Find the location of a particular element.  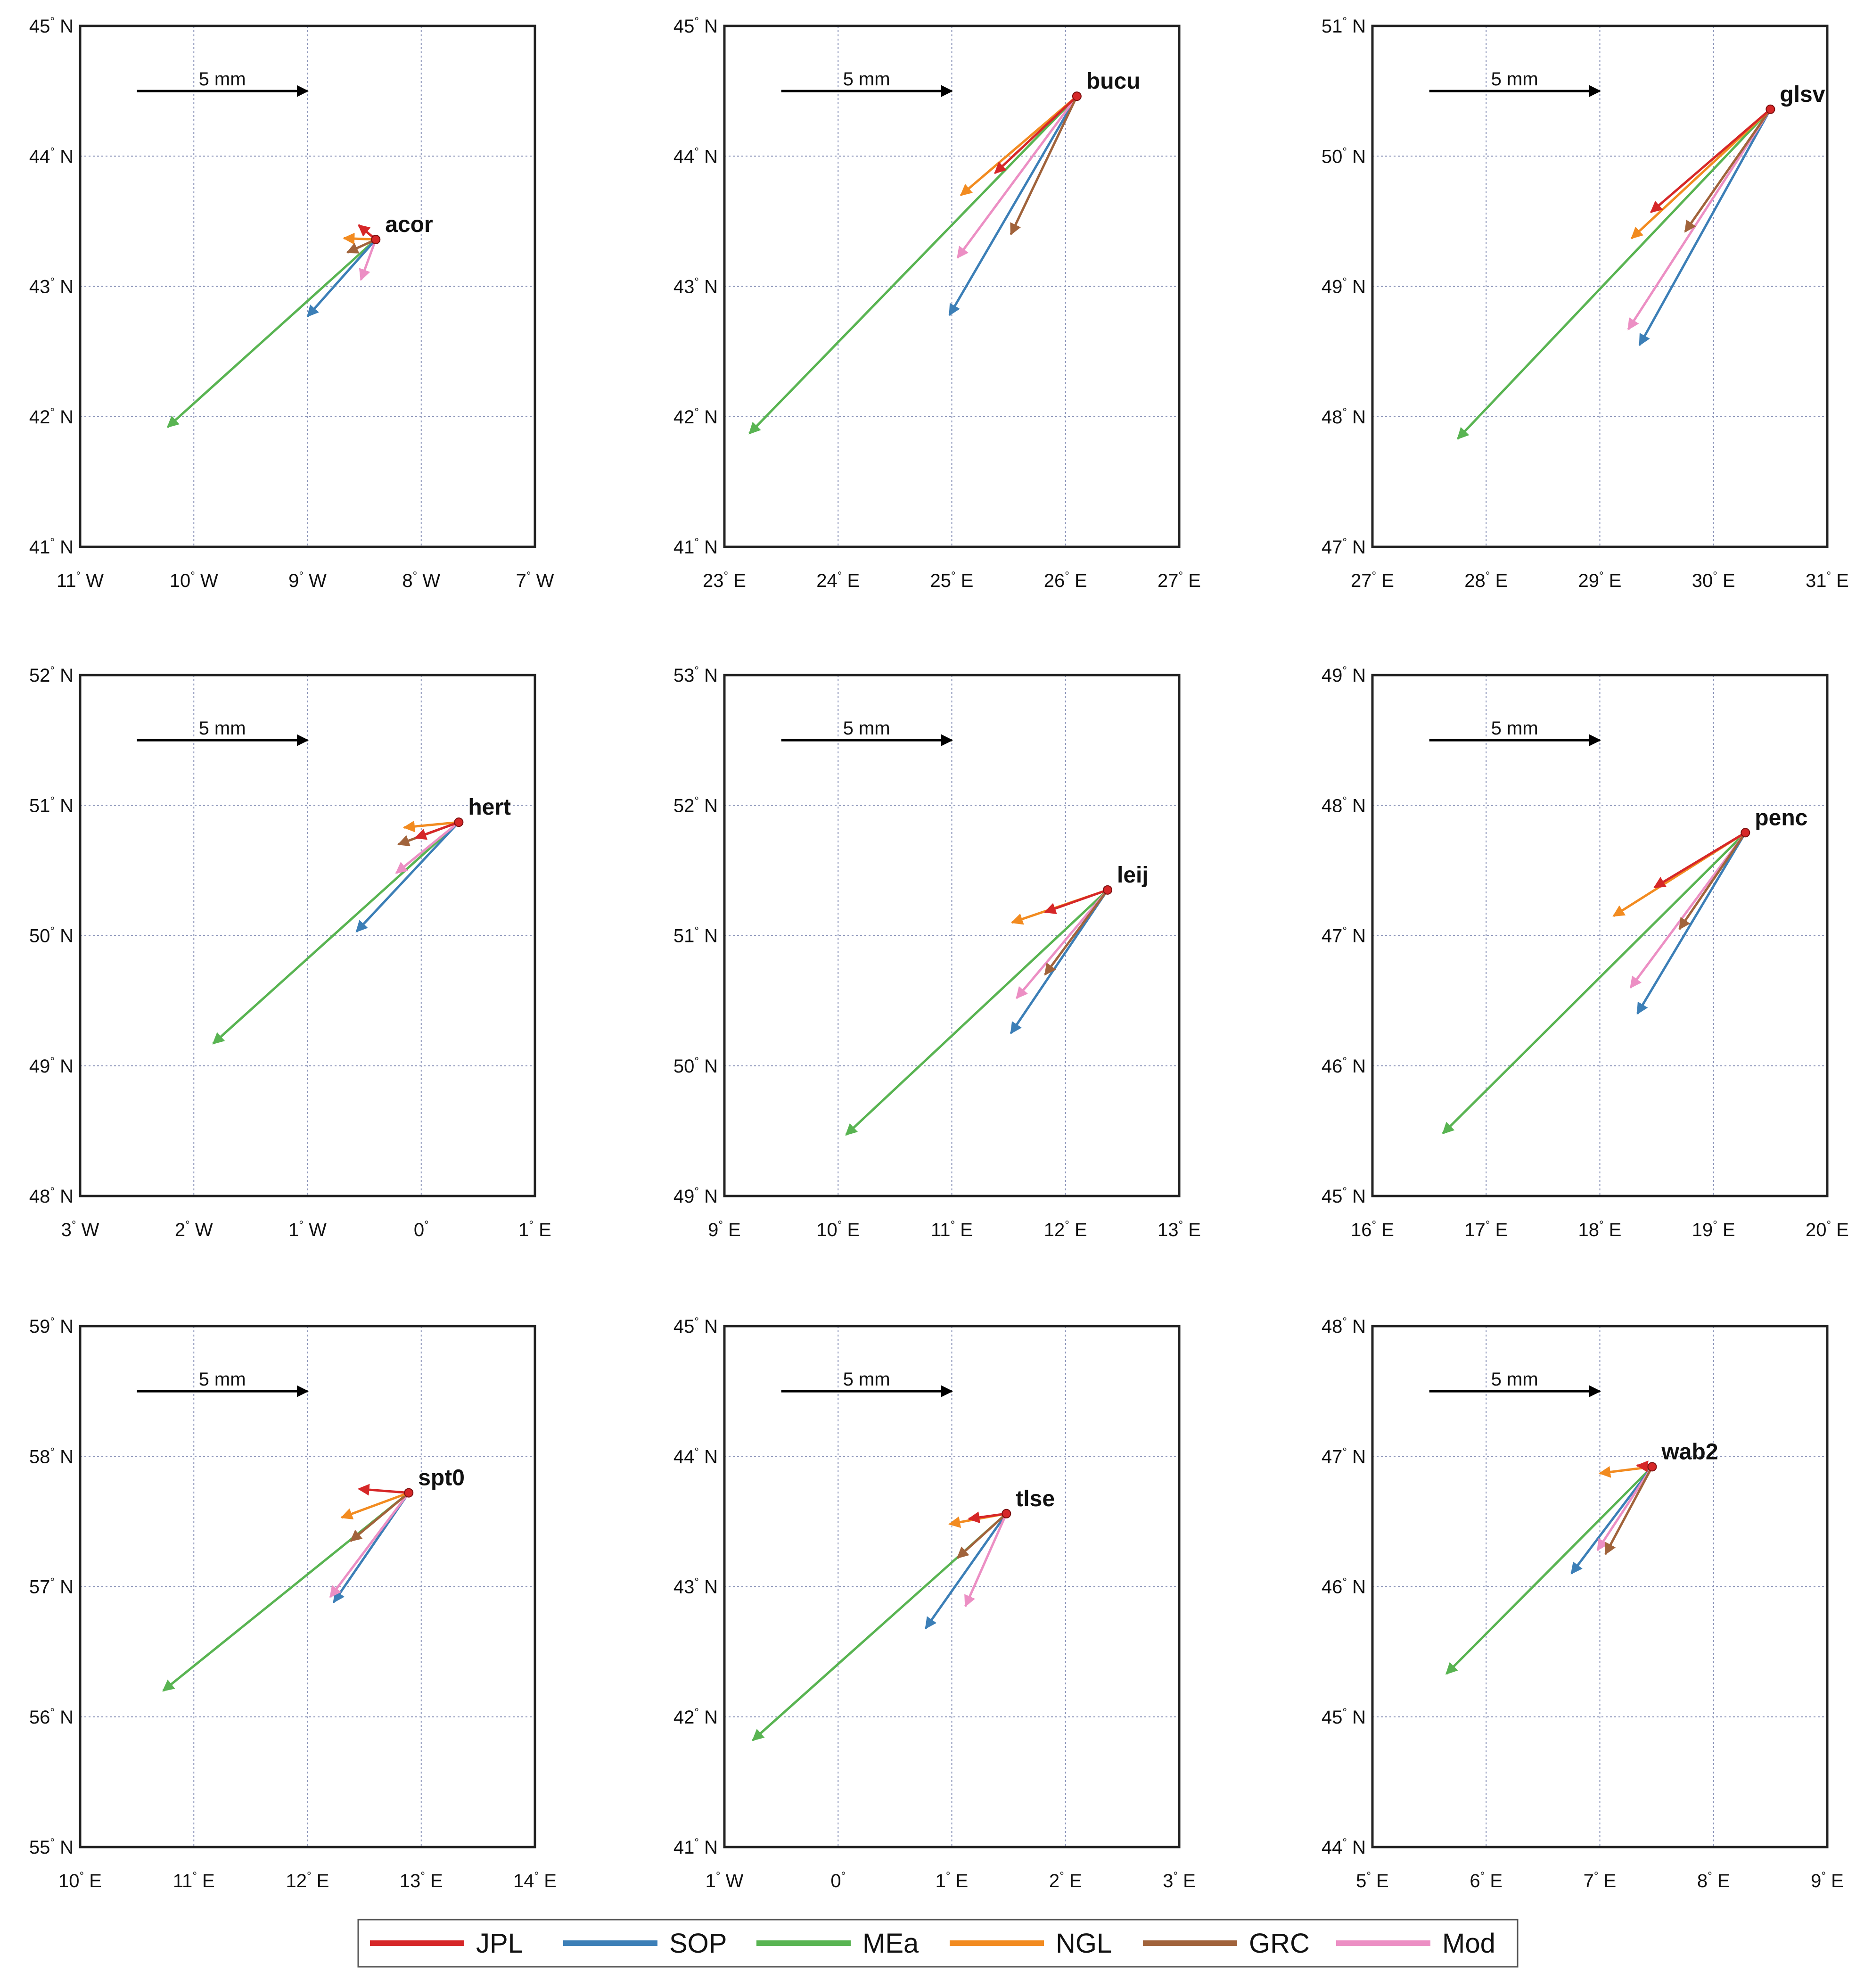

vector-SOP is located at coordinates (1059, 962).